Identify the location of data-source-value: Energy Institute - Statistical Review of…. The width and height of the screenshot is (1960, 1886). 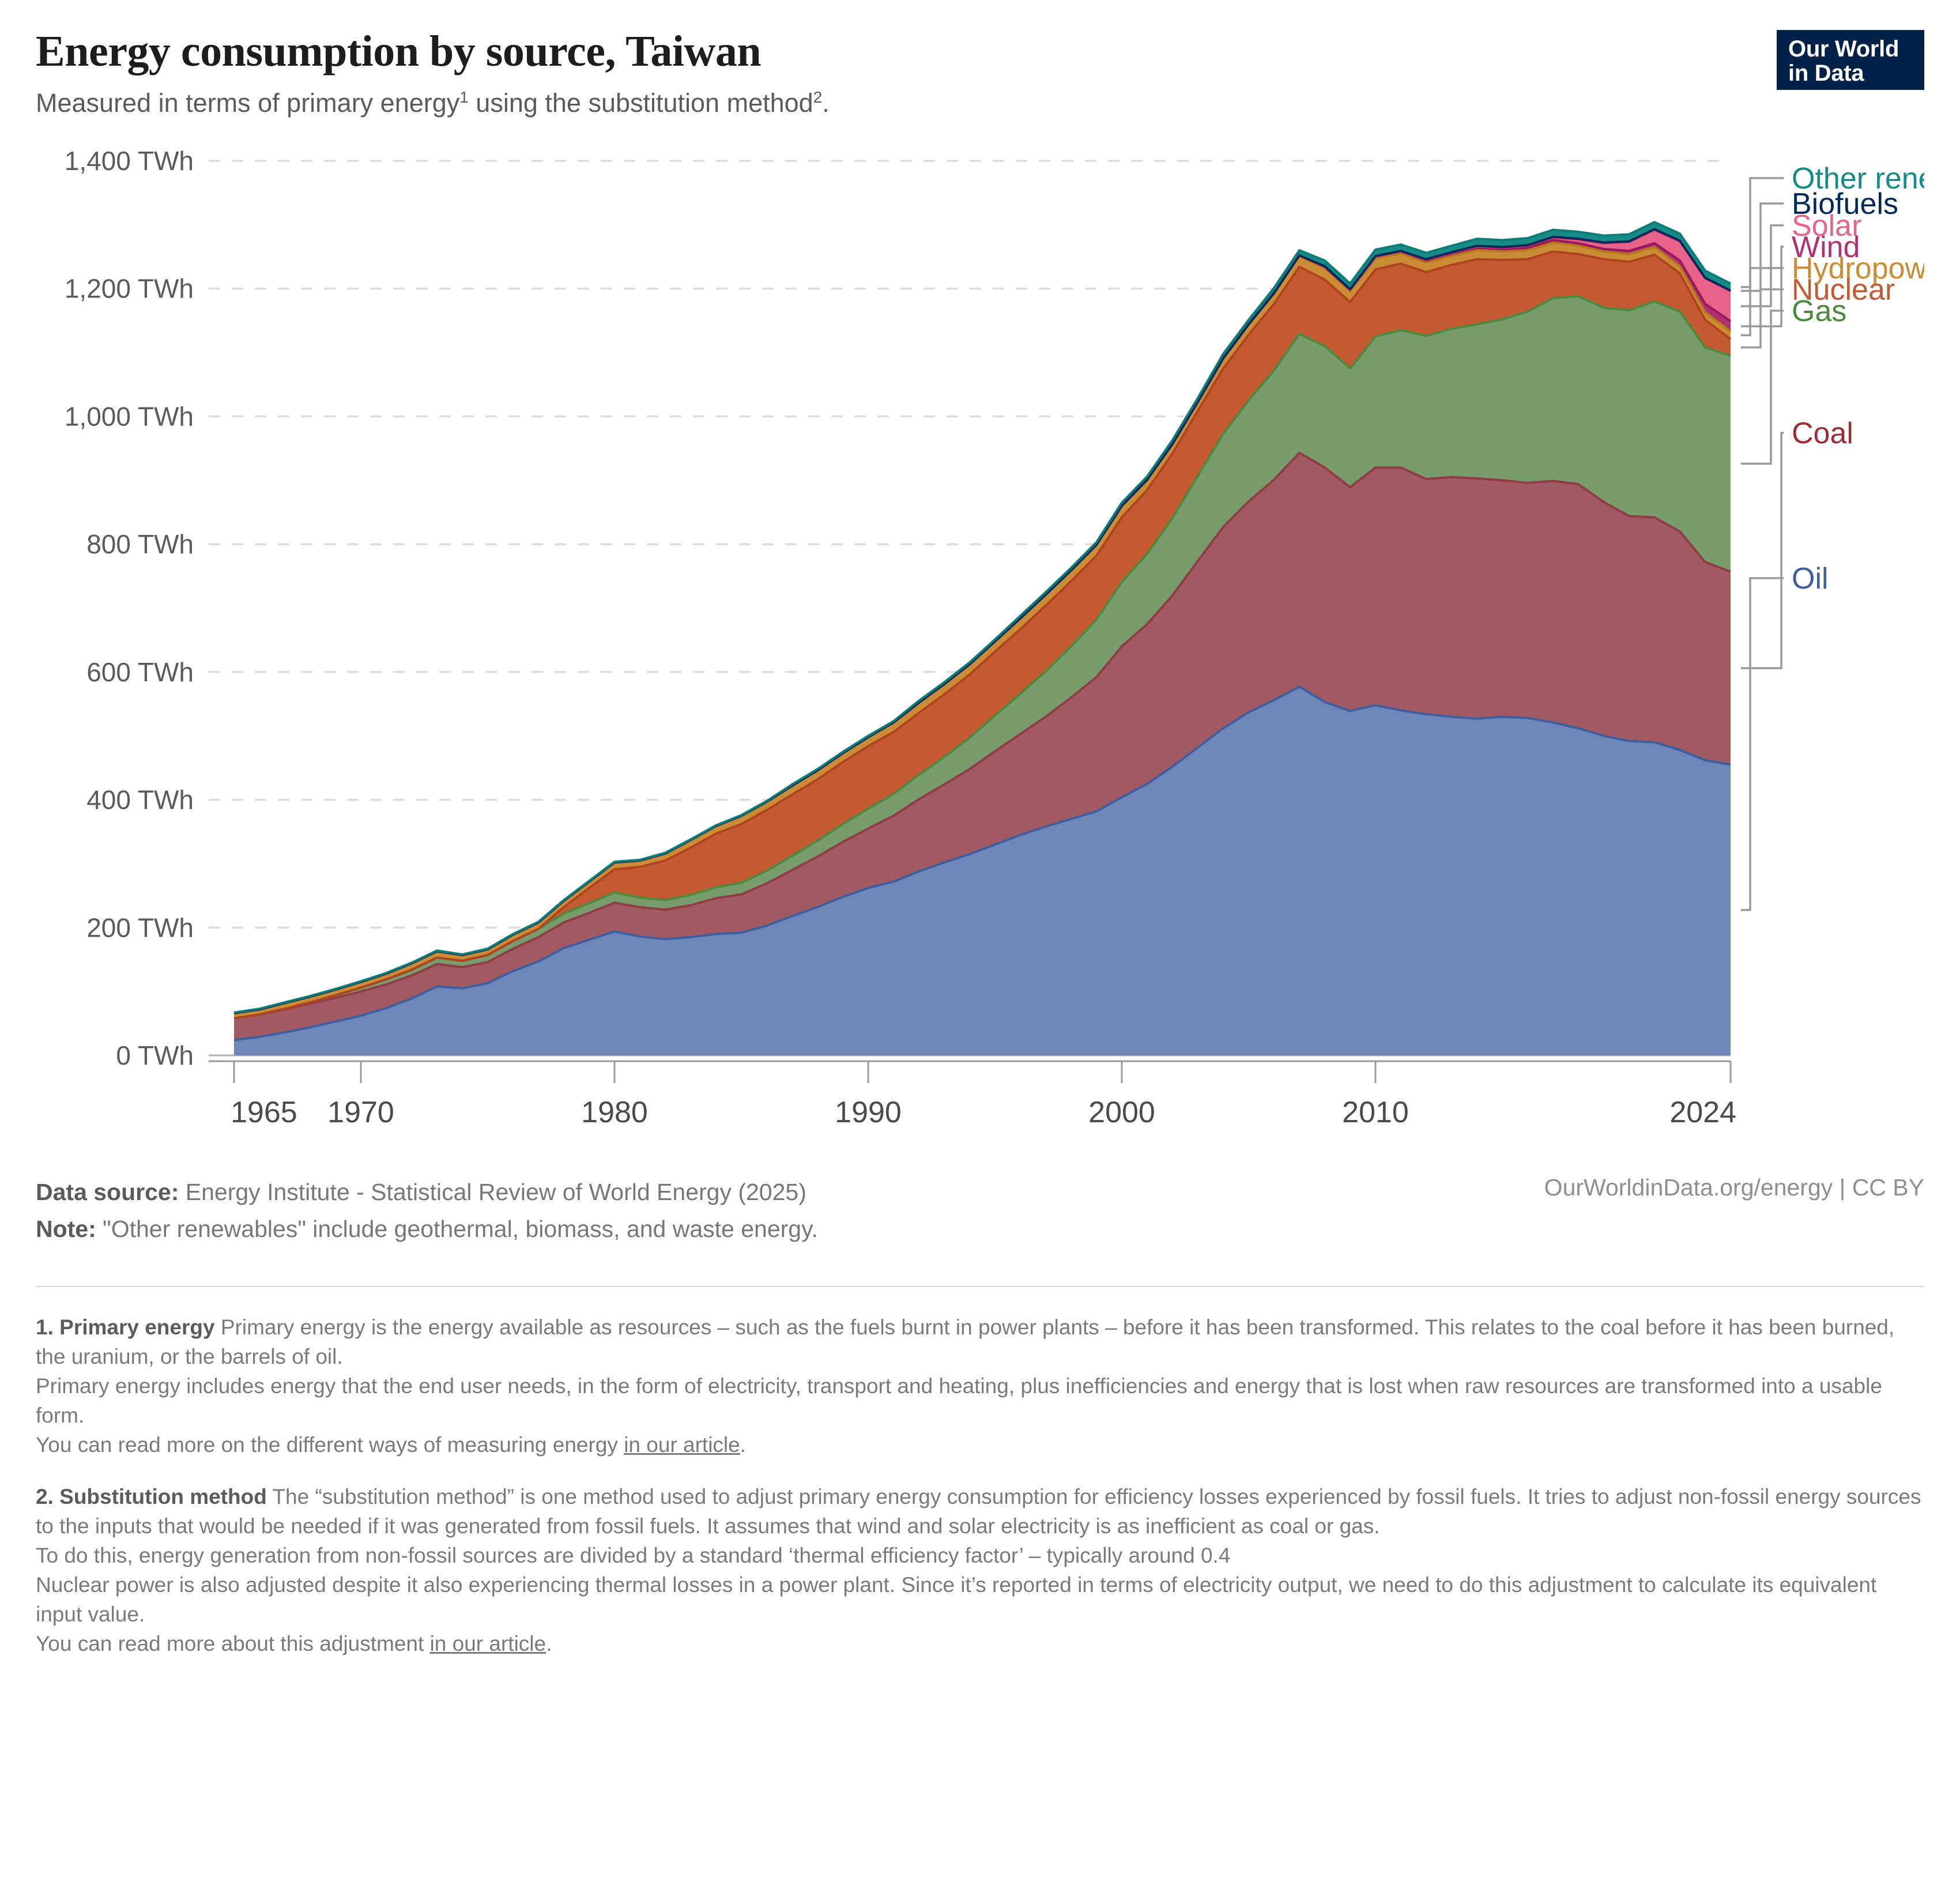
(492, 1192).